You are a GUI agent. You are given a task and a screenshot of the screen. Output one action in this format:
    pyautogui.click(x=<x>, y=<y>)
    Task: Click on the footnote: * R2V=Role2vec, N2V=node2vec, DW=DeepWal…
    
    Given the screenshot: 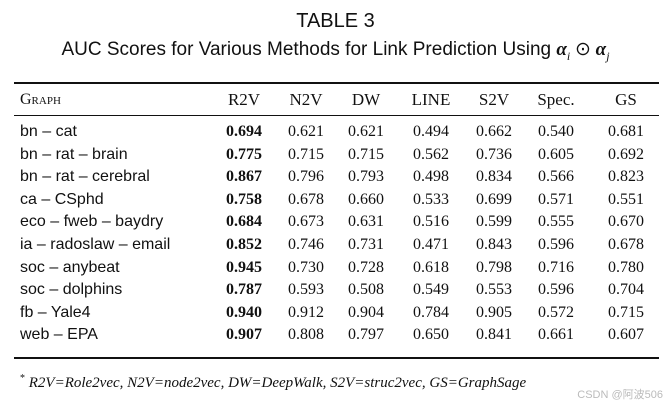 What is the action you would take?
    pyautogui.click(x=273, y=382)
    